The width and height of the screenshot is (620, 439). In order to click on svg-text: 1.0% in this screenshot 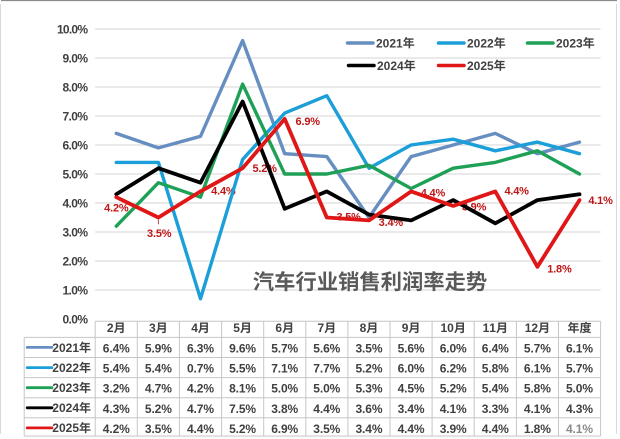, I will do `click(76, 290)`.